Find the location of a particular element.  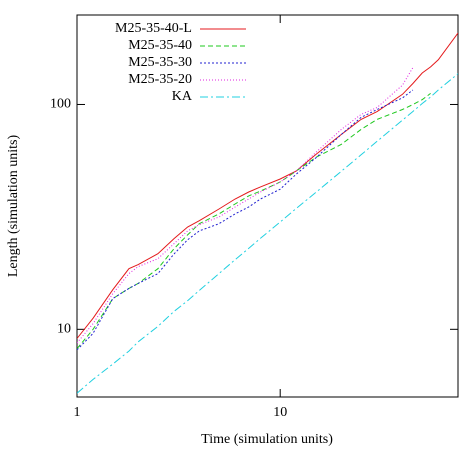

legend-label: M25-35-40 is located at coordinates (160, 45).